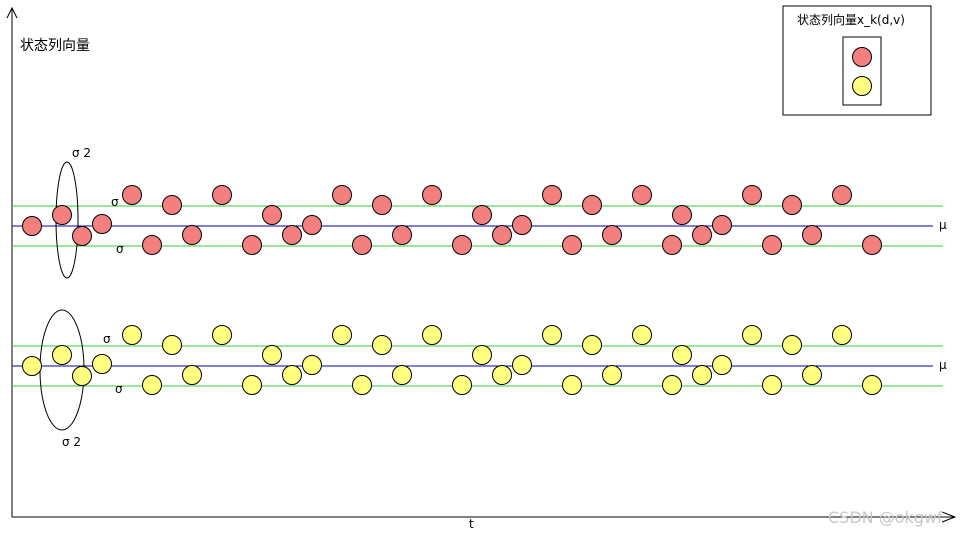 The width and height of the screenshot is (971, 538). What do you see at coordinates (452, 360) in the screenshot?
I see `yellow-state-points` at bounding box center [452, 360].